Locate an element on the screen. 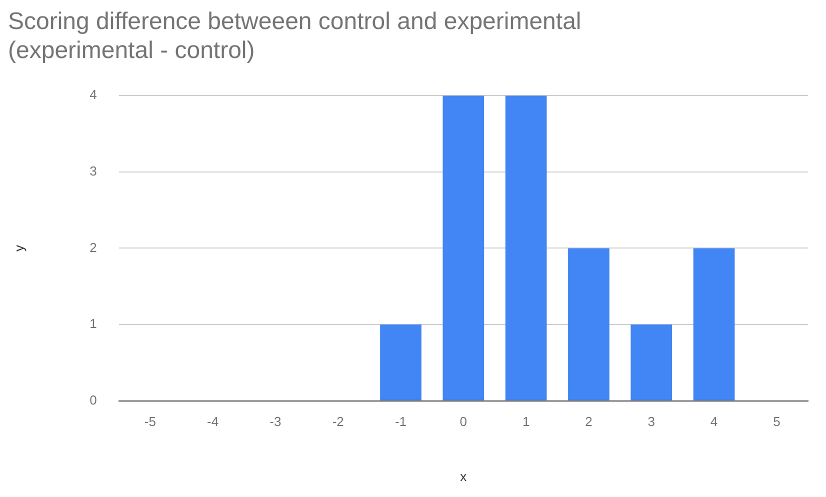 This screenshot has width=826, height=497. x-tick-label: 4 is located at coordinates (714, 422).